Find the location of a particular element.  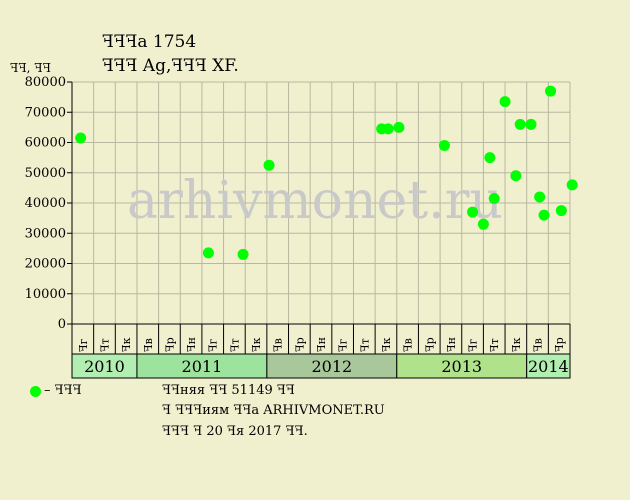

source-note: ꟻ ꟻꟻꟻиям ꟻꟻa ARHIVMONET.RU is located at coordinates (273, 410).